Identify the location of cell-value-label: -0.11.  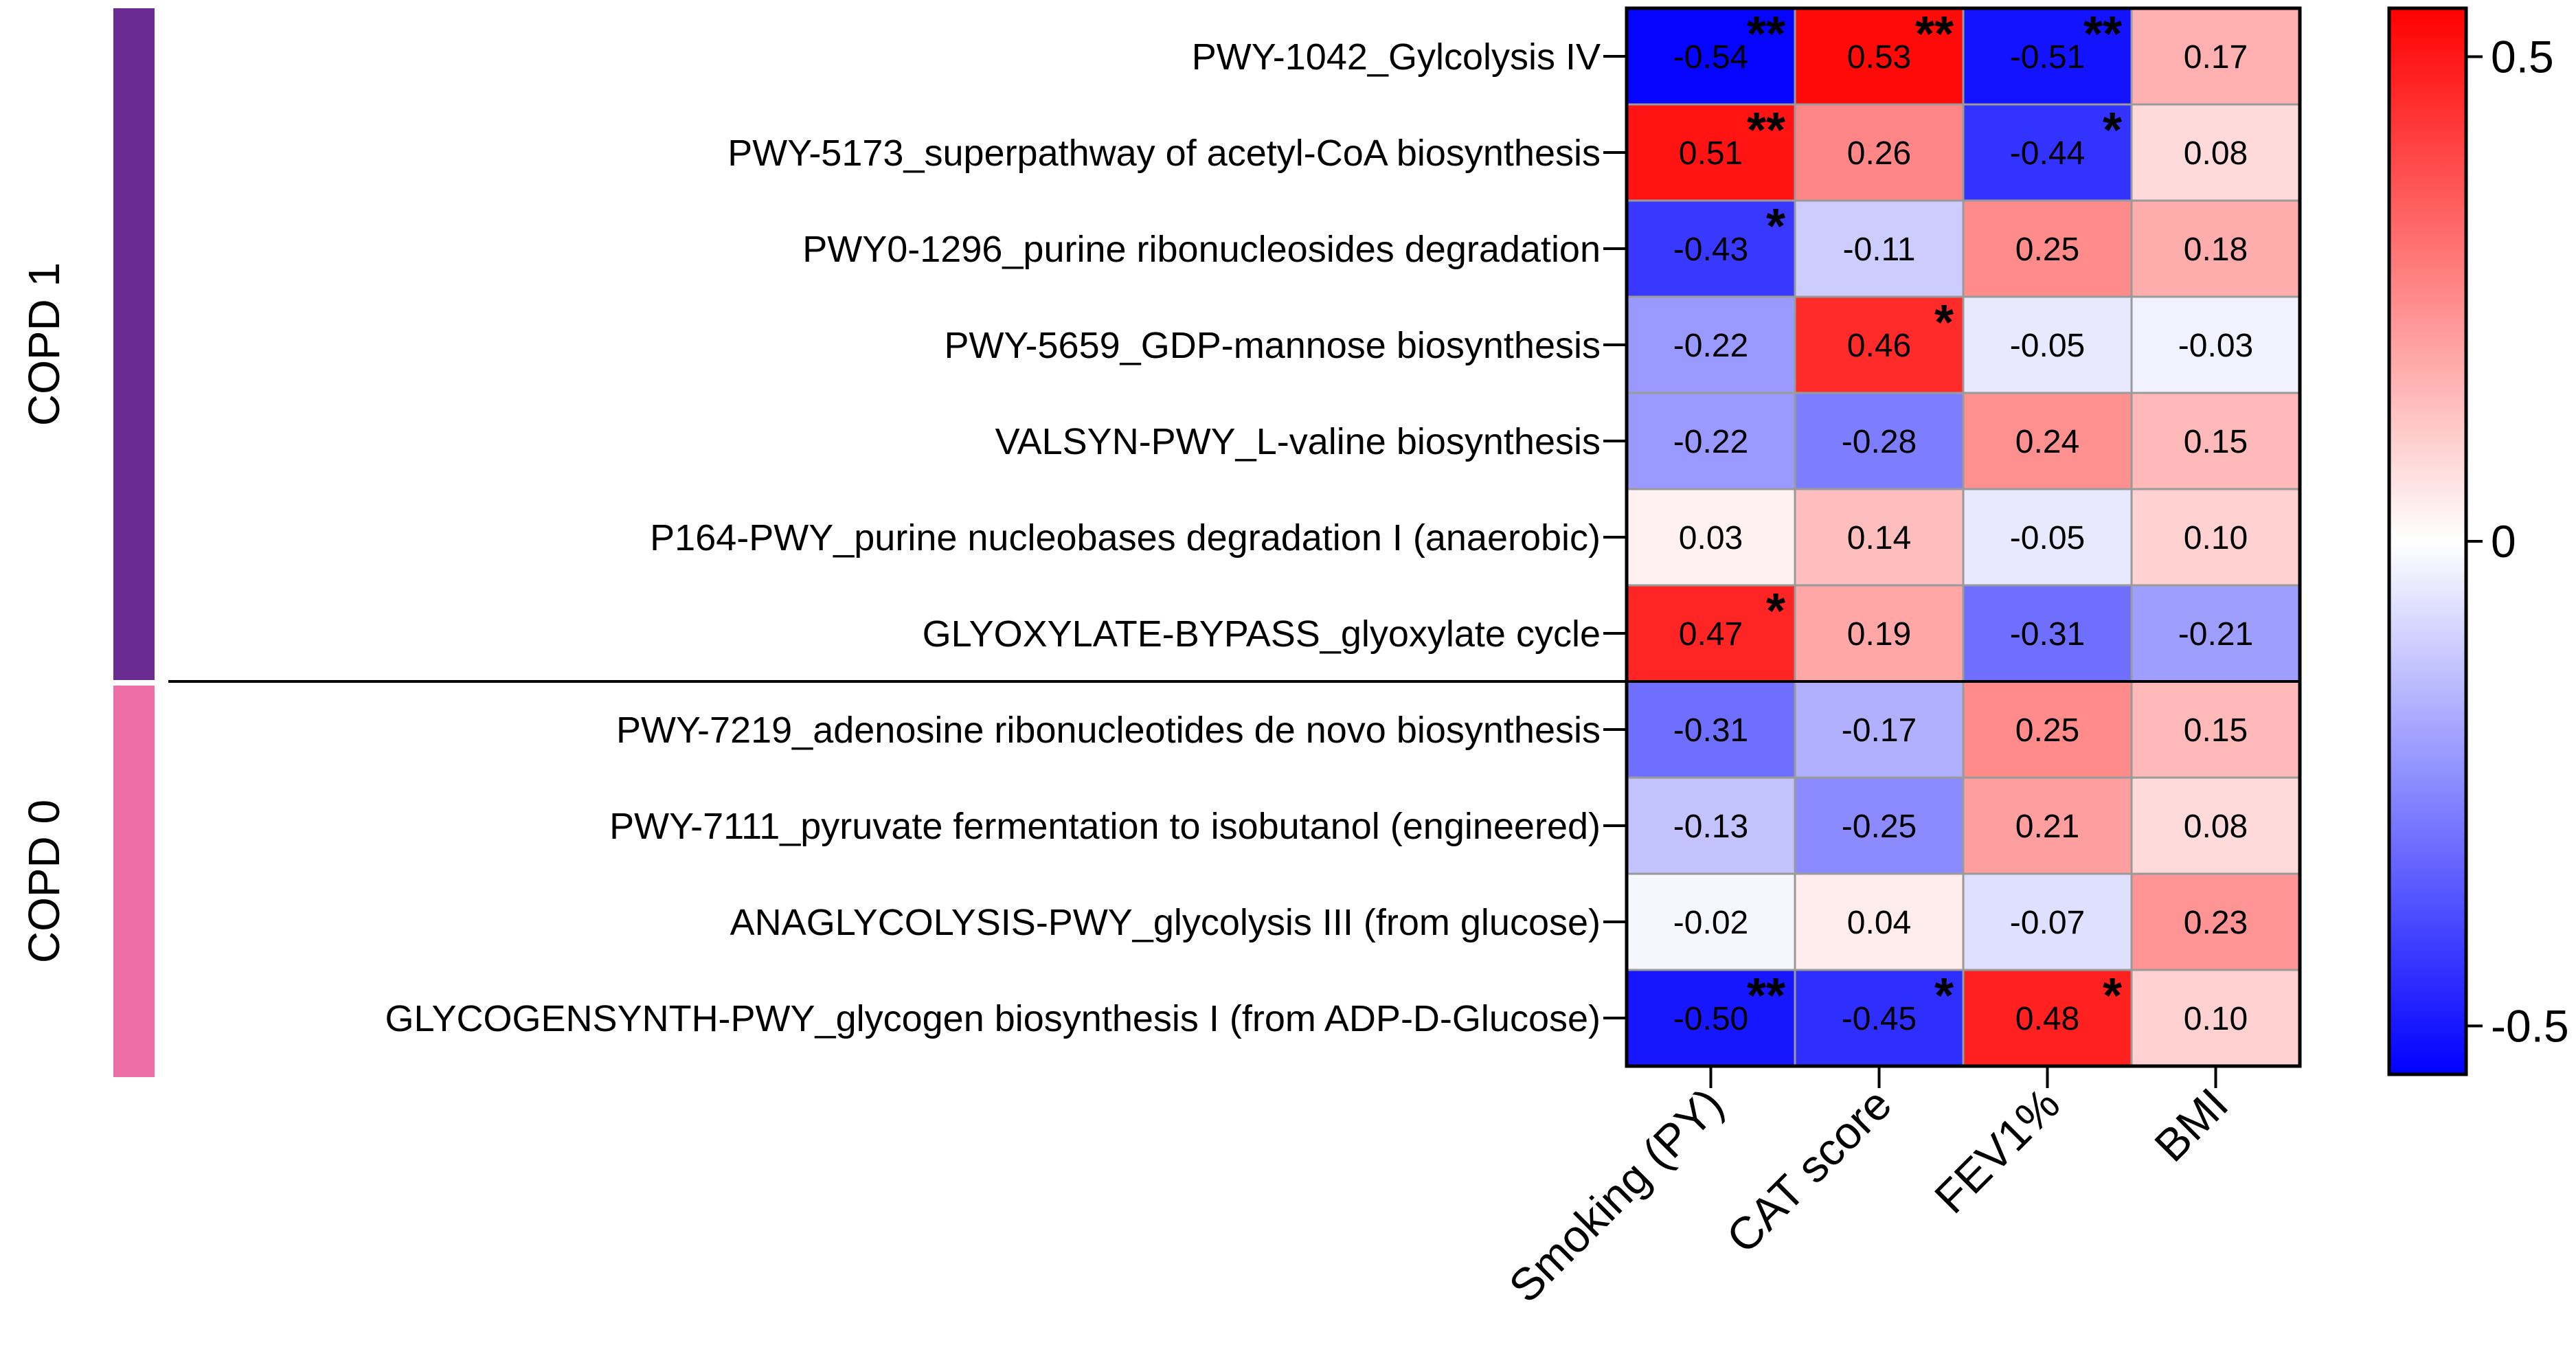
(1879, 249).